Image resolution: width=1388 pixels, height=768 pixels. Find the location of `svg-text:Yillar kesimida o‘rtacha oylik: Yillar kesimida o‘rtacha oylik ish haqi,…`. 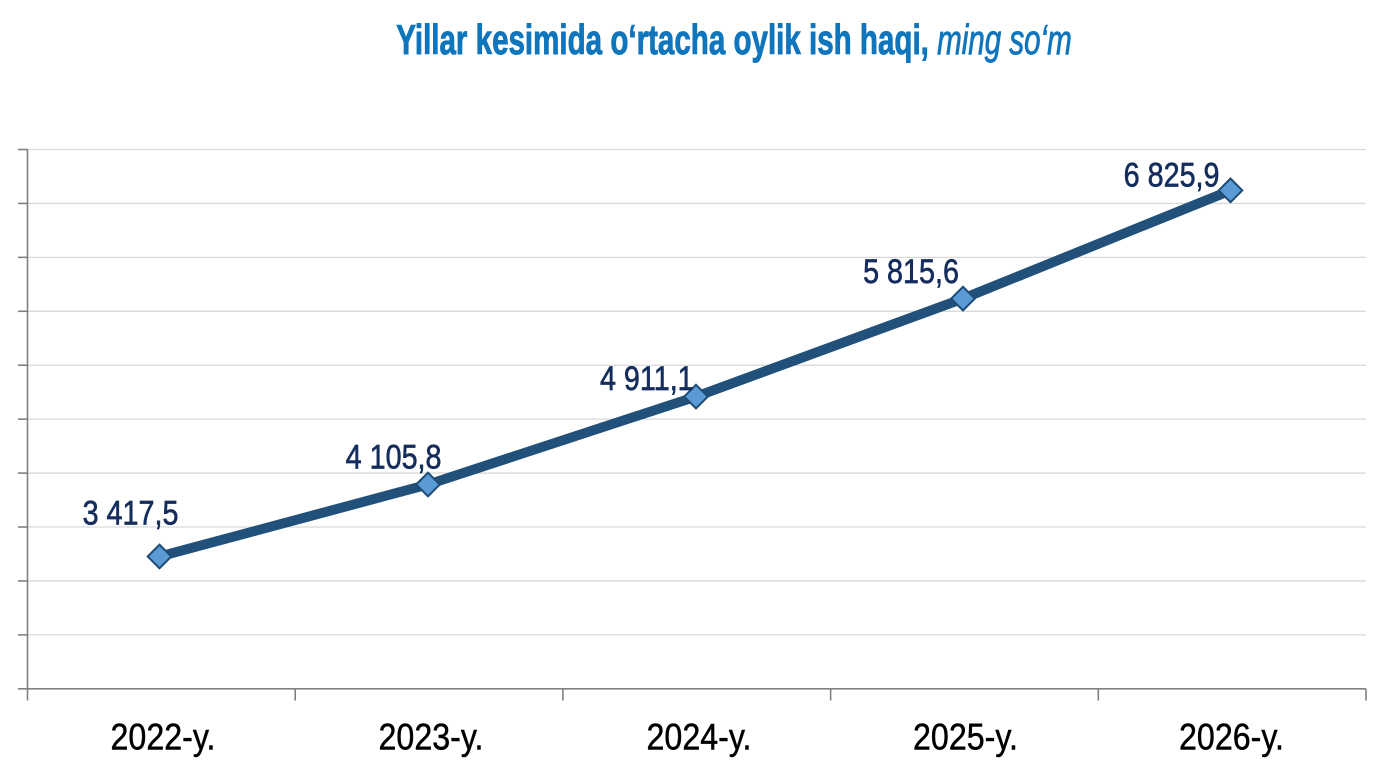

svg-text:Yillar kesimida o‘rtacha oylik: Yillar kesimida o‘rtacha oylik ish haqi,… is located at coordinates (734, 39).